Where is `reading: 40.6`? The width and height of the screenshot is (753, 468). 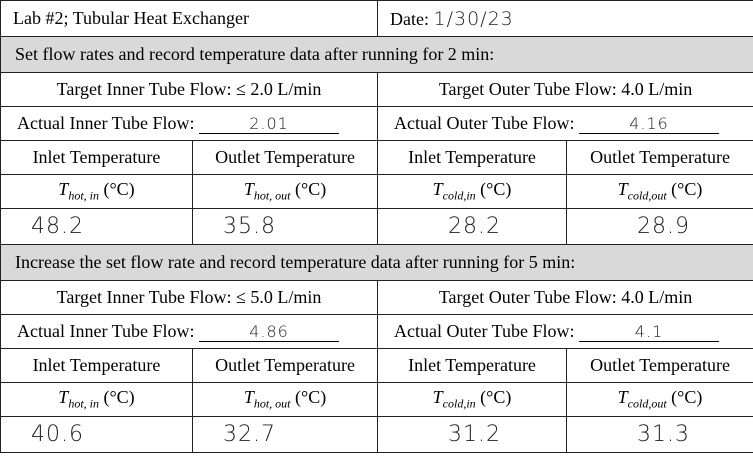
reading: 40.6 is located at coordinates (57, 434).